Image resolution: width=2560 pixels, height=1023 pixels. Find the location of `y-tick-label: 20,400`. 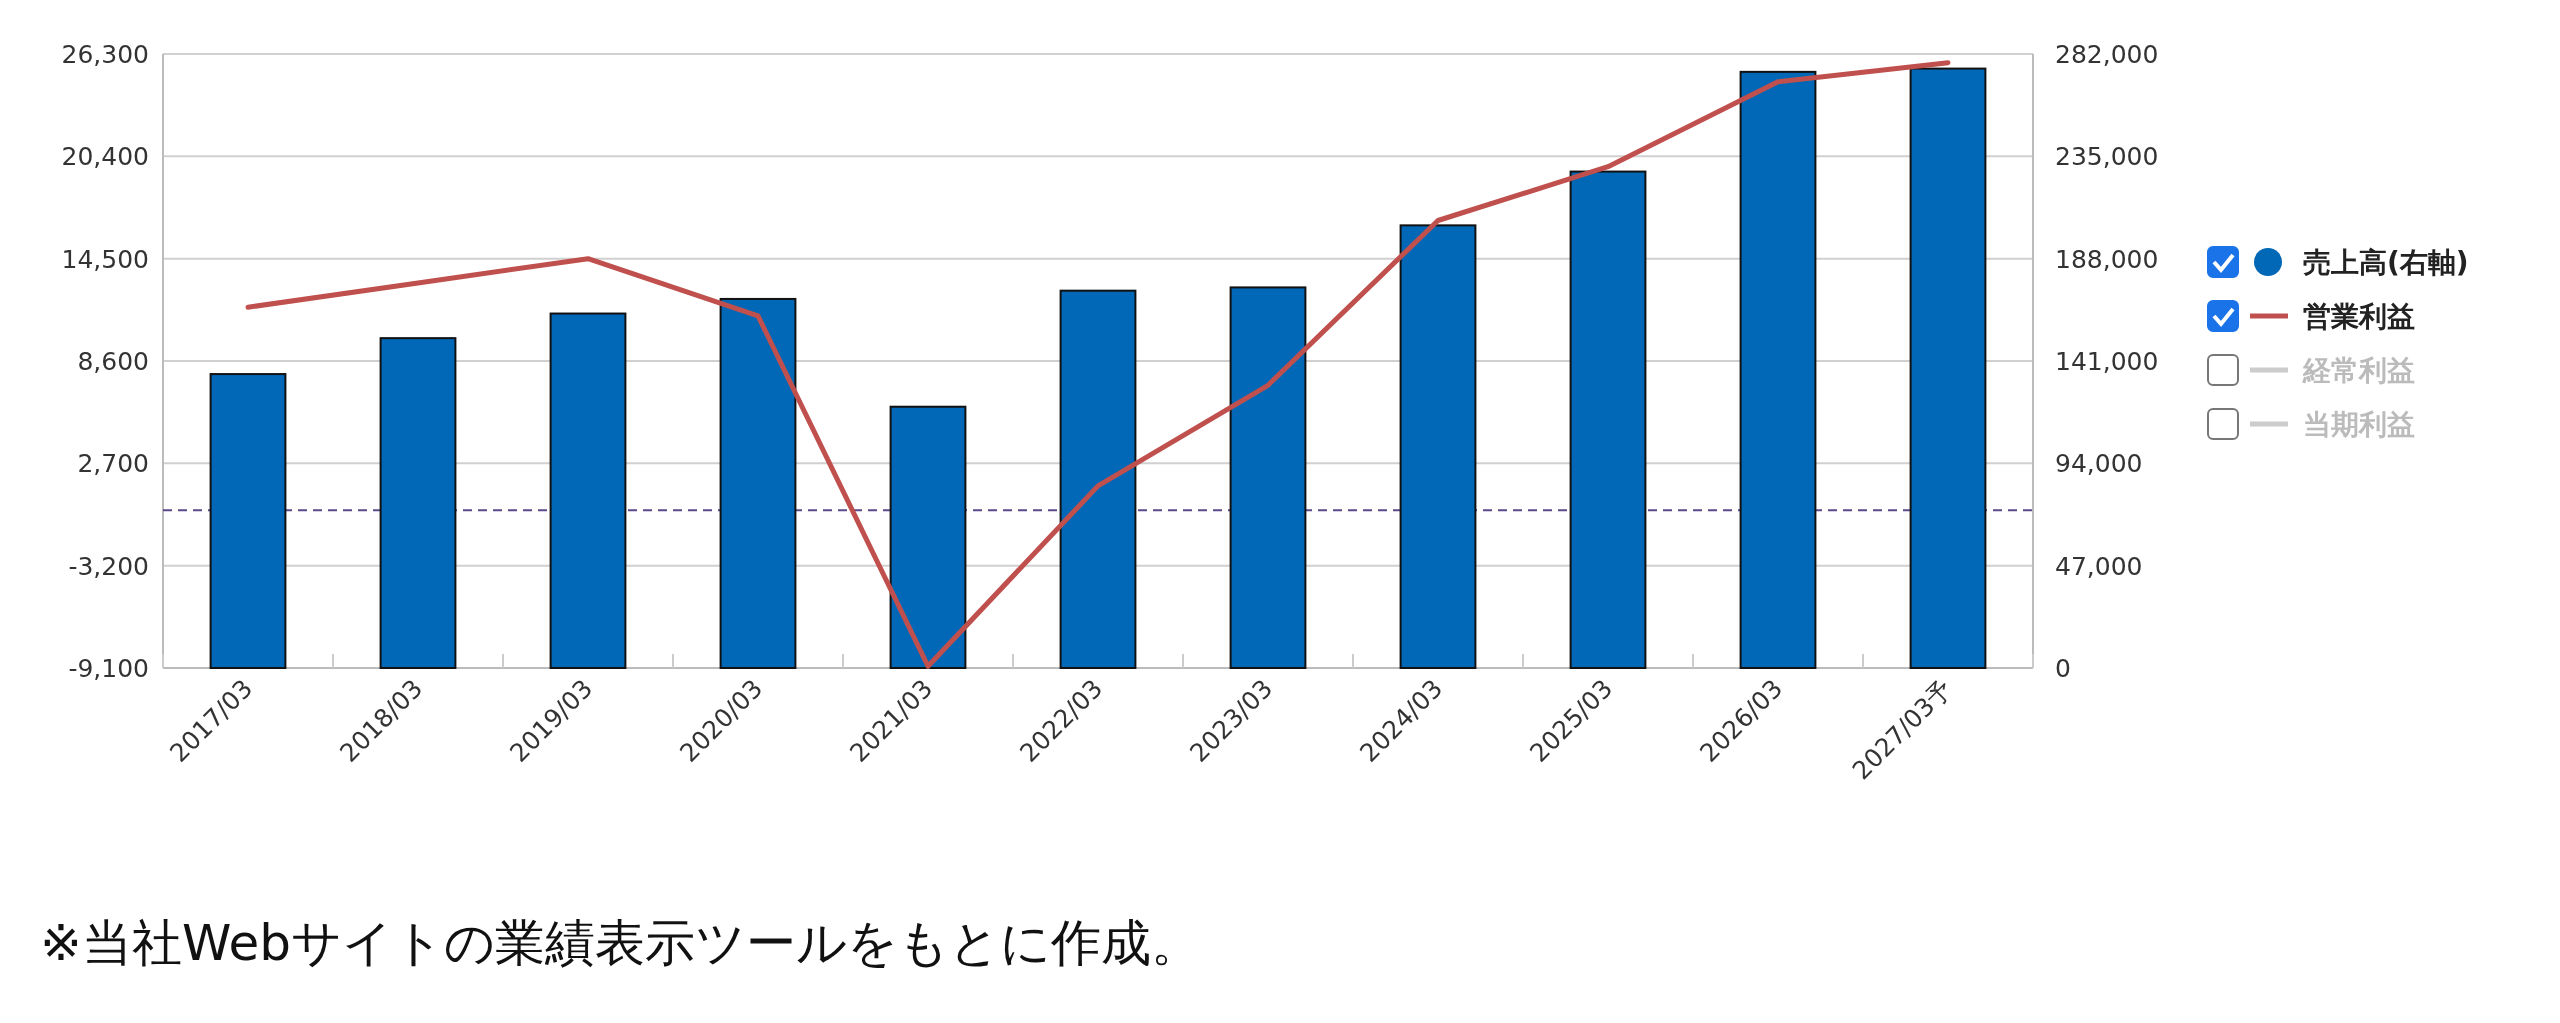

y-tick-label: 20,400 is located at coordinates (105, 157).